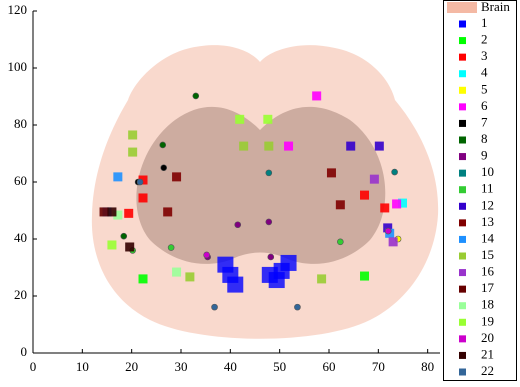  What do you see at coordinates (484, 105) in the screenshot?
I see `legend-label: 6` at bounding box center [484, 105].